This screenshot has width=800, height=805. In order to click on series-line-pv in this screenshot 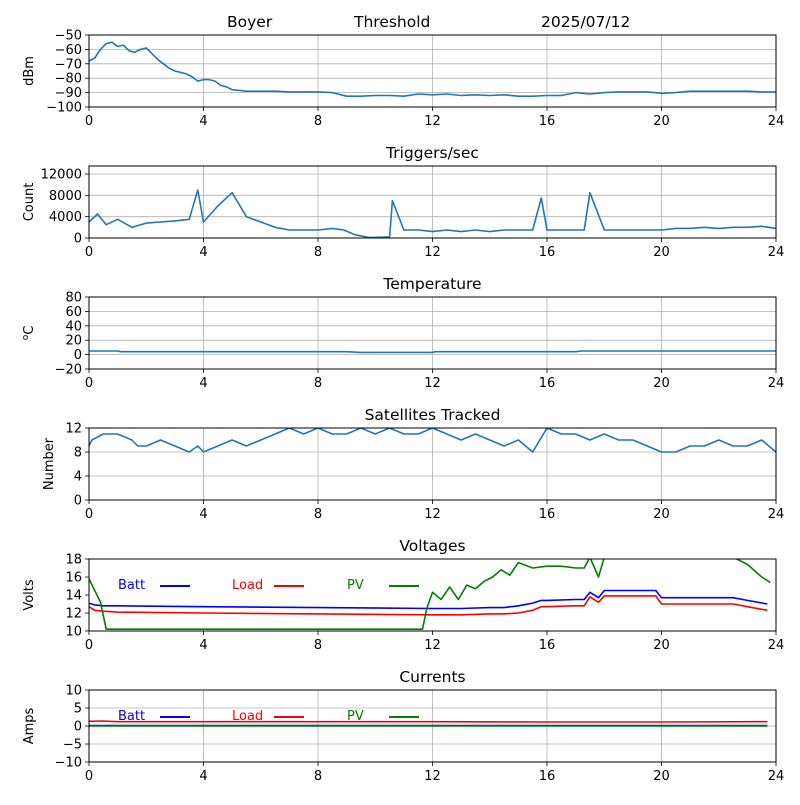, I will do `click(430, 595)`.